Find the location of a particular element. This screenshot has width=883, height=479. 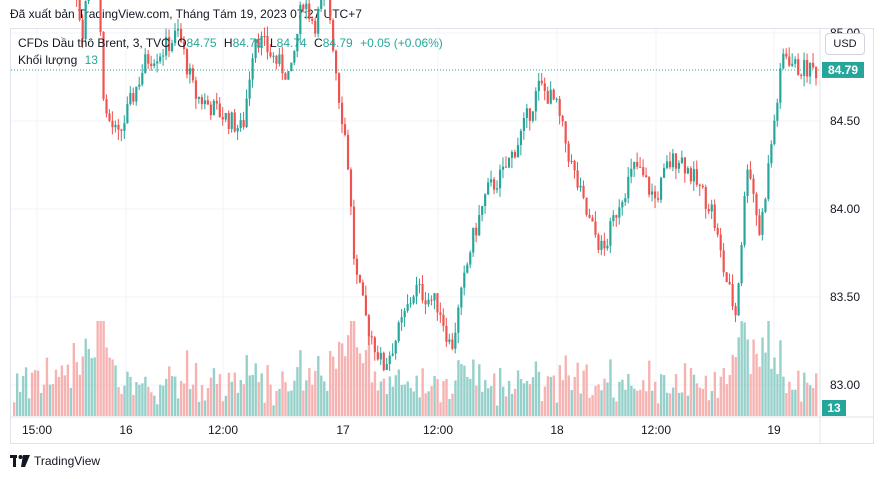

last-price-marker is located at coordinates (843, 69).